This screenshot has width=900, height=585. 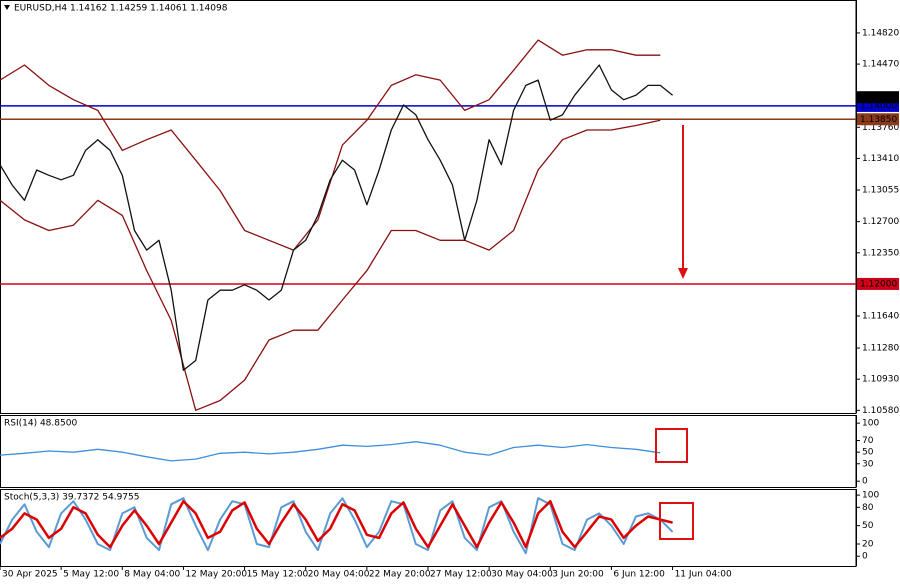 What do you see at coordinates (7, 7) in the screenshot?
I see `title-marker` at bounding box center [7, 7].